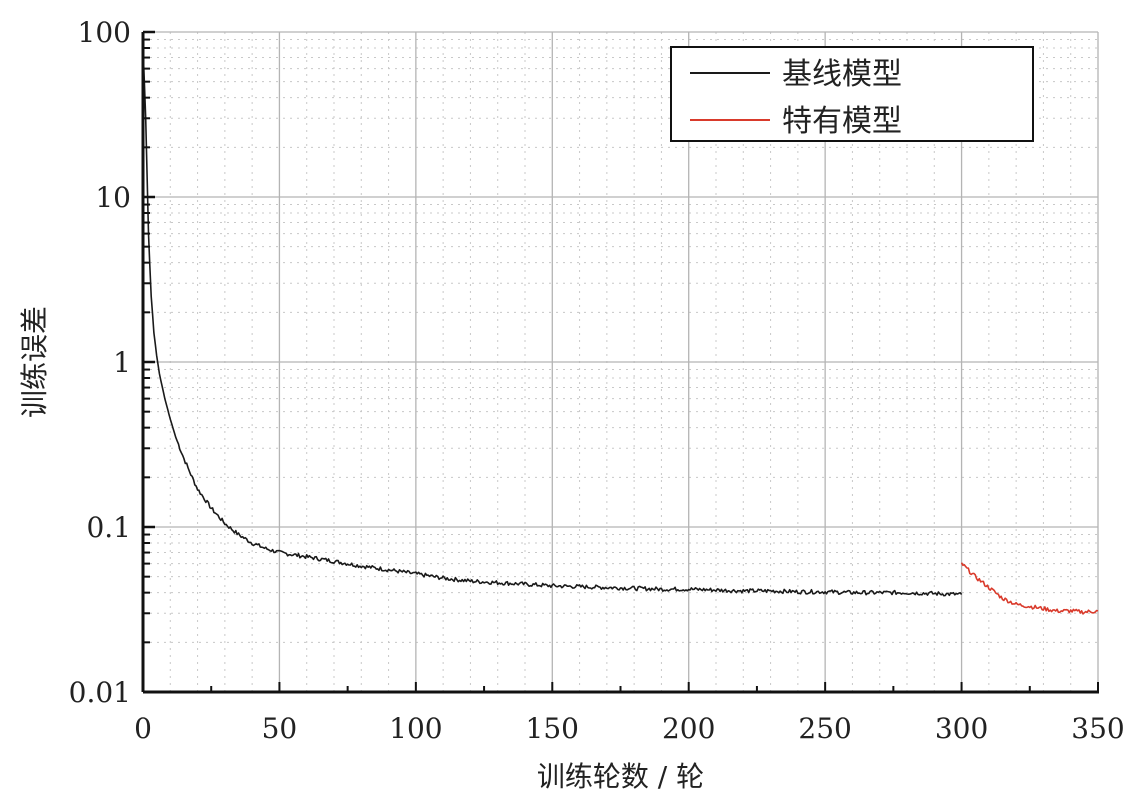 This screenshot has height=809, width=1140. What do you see at coordinates (100, 692) in the screenshot?
I see `y-tick-label: 0.01` at bounding box center [100, 692].